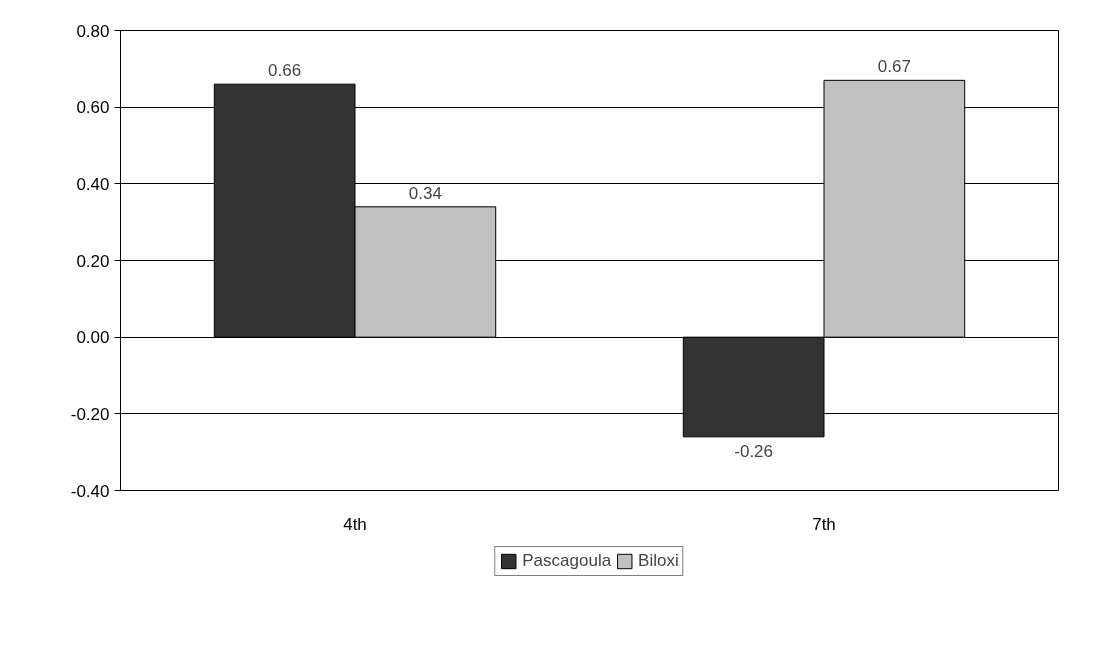 This screenshot has height=668, width=1104. What do you see at coordinates (90, 491) in the screenshot?
I see `y-tick-label: -0.40` at bounding box center [90, 491].